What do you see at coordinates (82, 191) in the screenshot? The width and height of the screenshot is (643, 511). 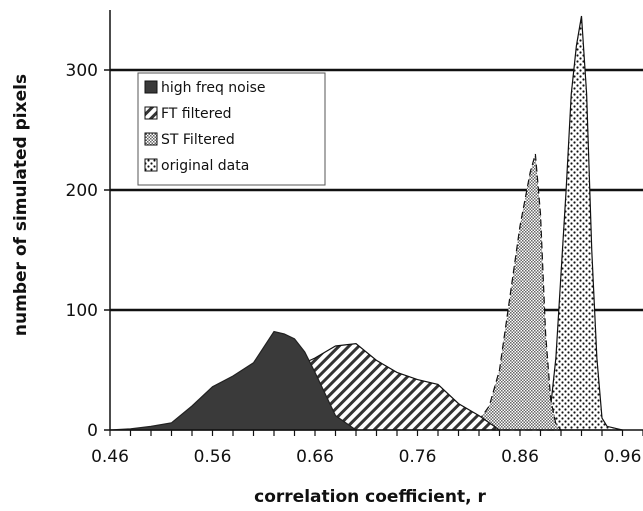 I see `y-tick-label: 200` at bounding box center [82, 191].